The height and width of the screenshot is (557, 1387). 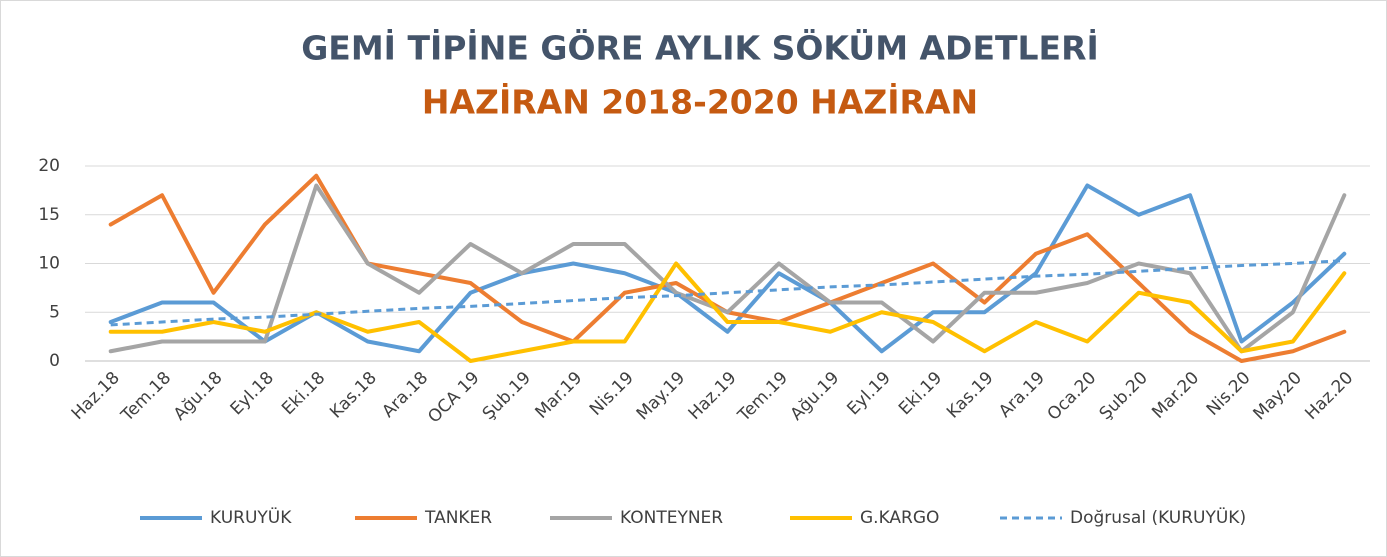 I want to click on y-tick-label: 5, so click(x=54, y=312).